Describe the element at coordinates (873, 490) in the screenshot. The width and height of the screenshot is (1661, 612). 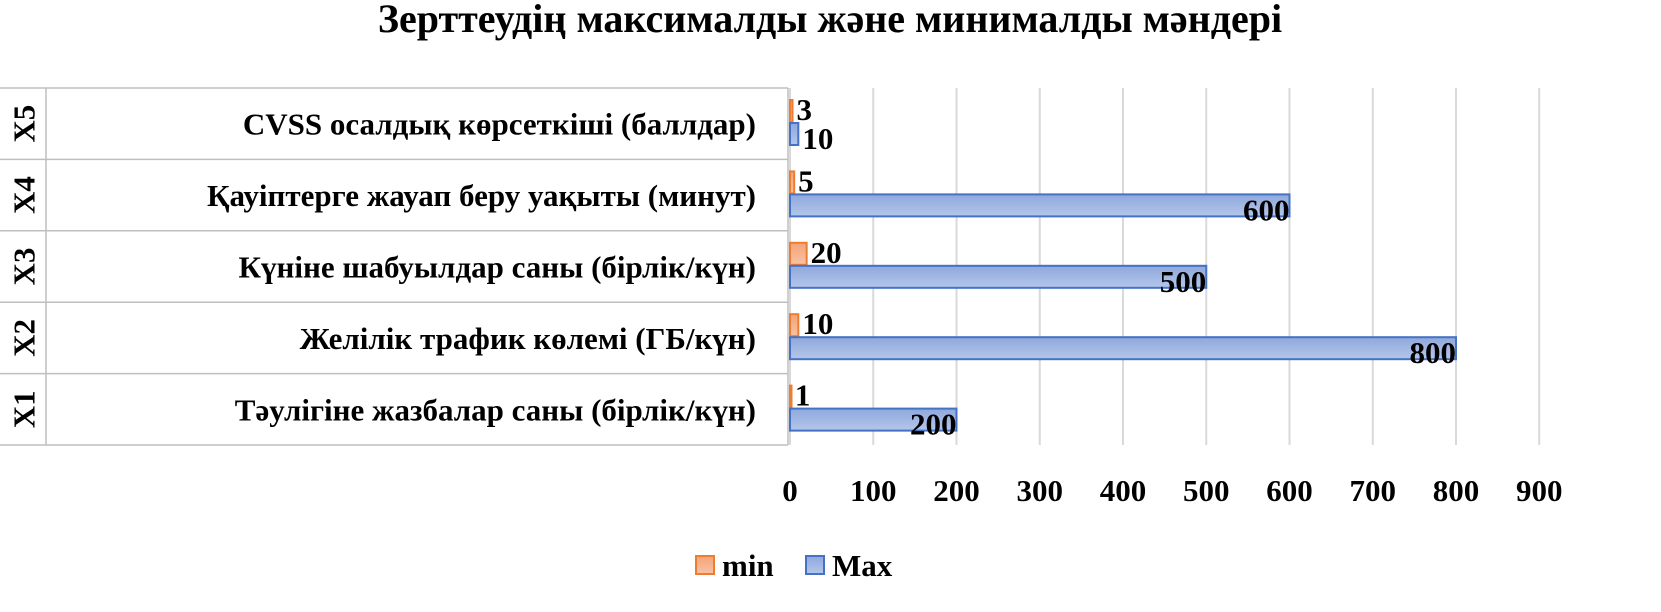
I see `x-tick-label: 100` at that location.